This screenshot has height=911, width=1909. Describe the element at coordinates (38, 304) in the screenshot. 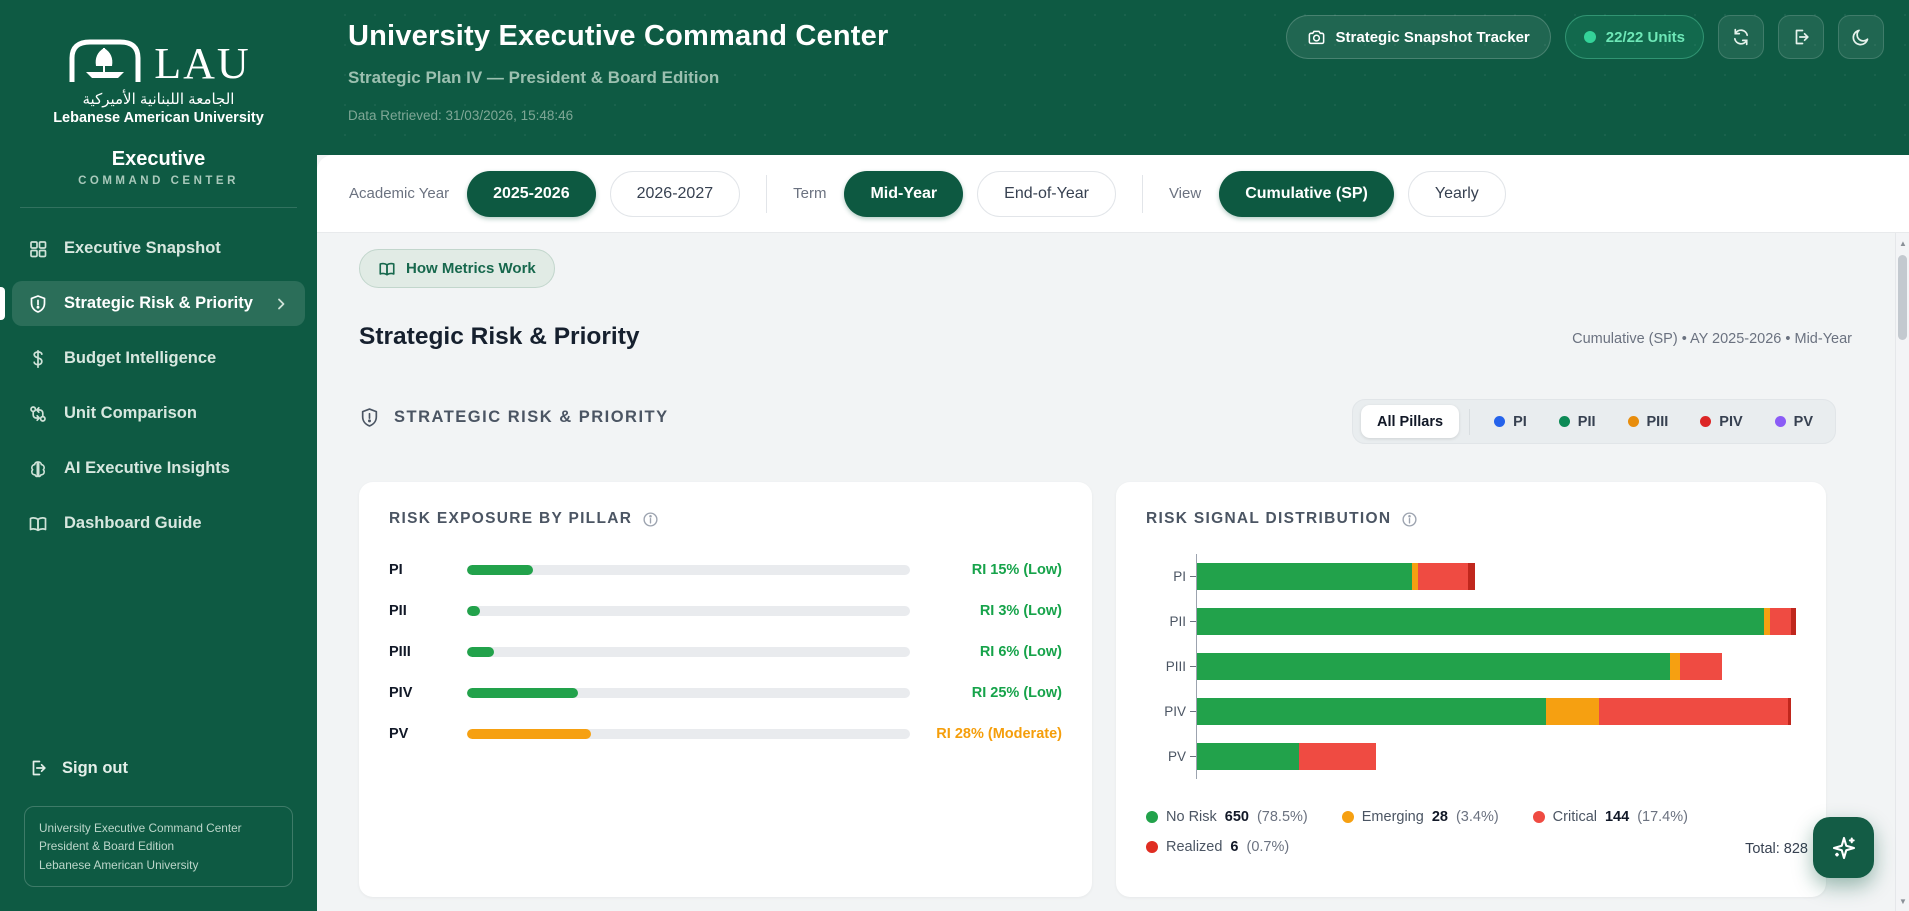

I see `shield-alert-icon` at that location.